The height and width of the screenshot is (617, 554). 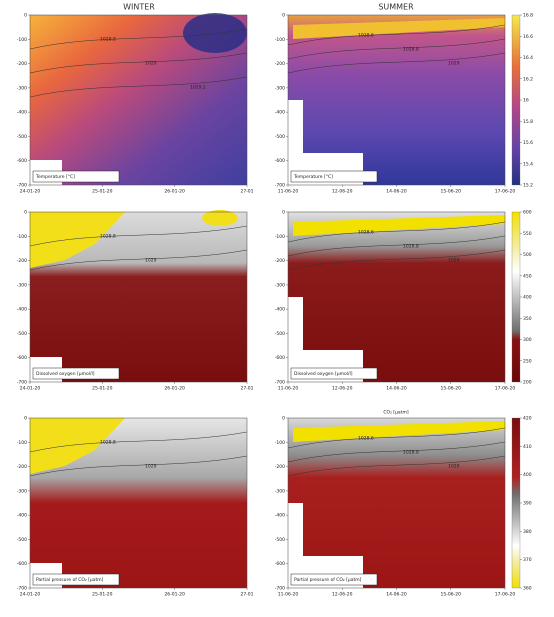 I want to click on colorbar-tick-label: 15.4, so click(x=528, y=164).